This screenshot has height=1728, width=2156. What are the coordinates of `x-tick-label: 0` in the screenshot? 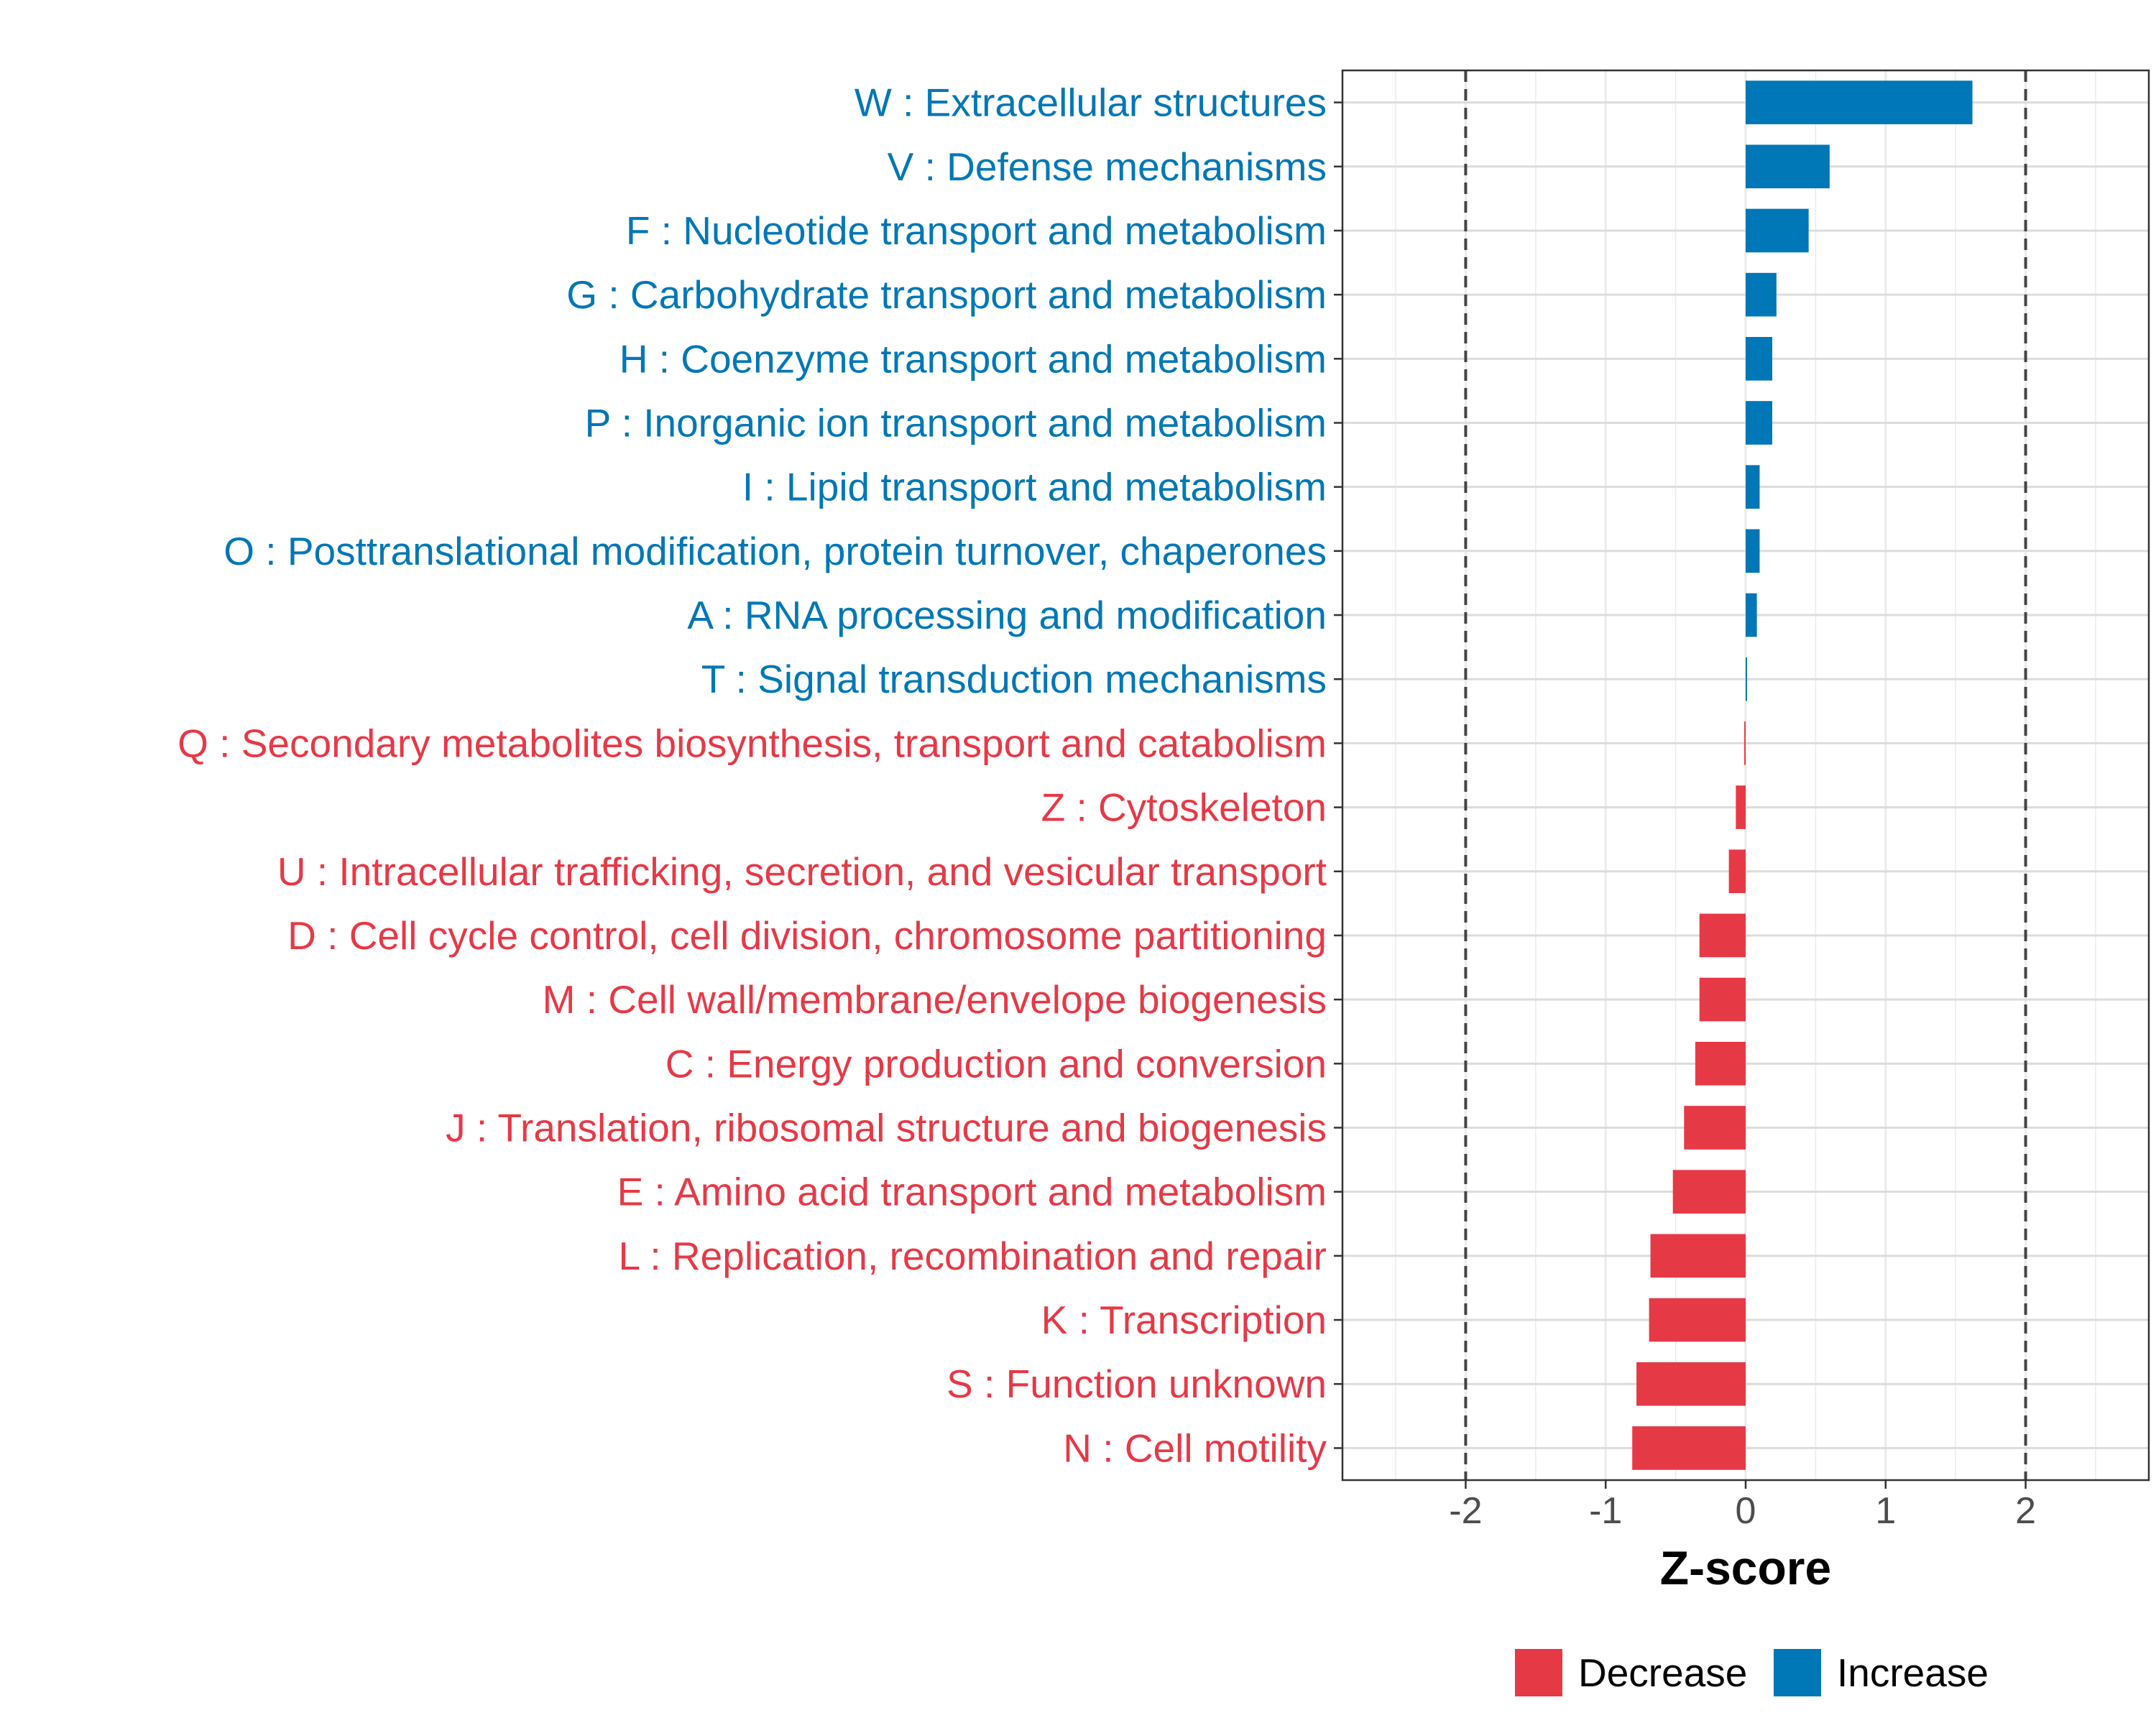 It's located at (1746, 1511).